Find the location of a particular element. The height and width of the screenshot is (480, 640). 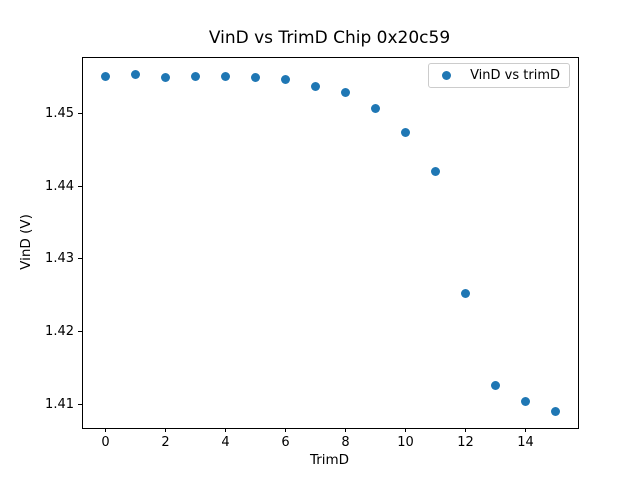

y-axis-tick-label: 1.42 is located at coordinates (59, 331).